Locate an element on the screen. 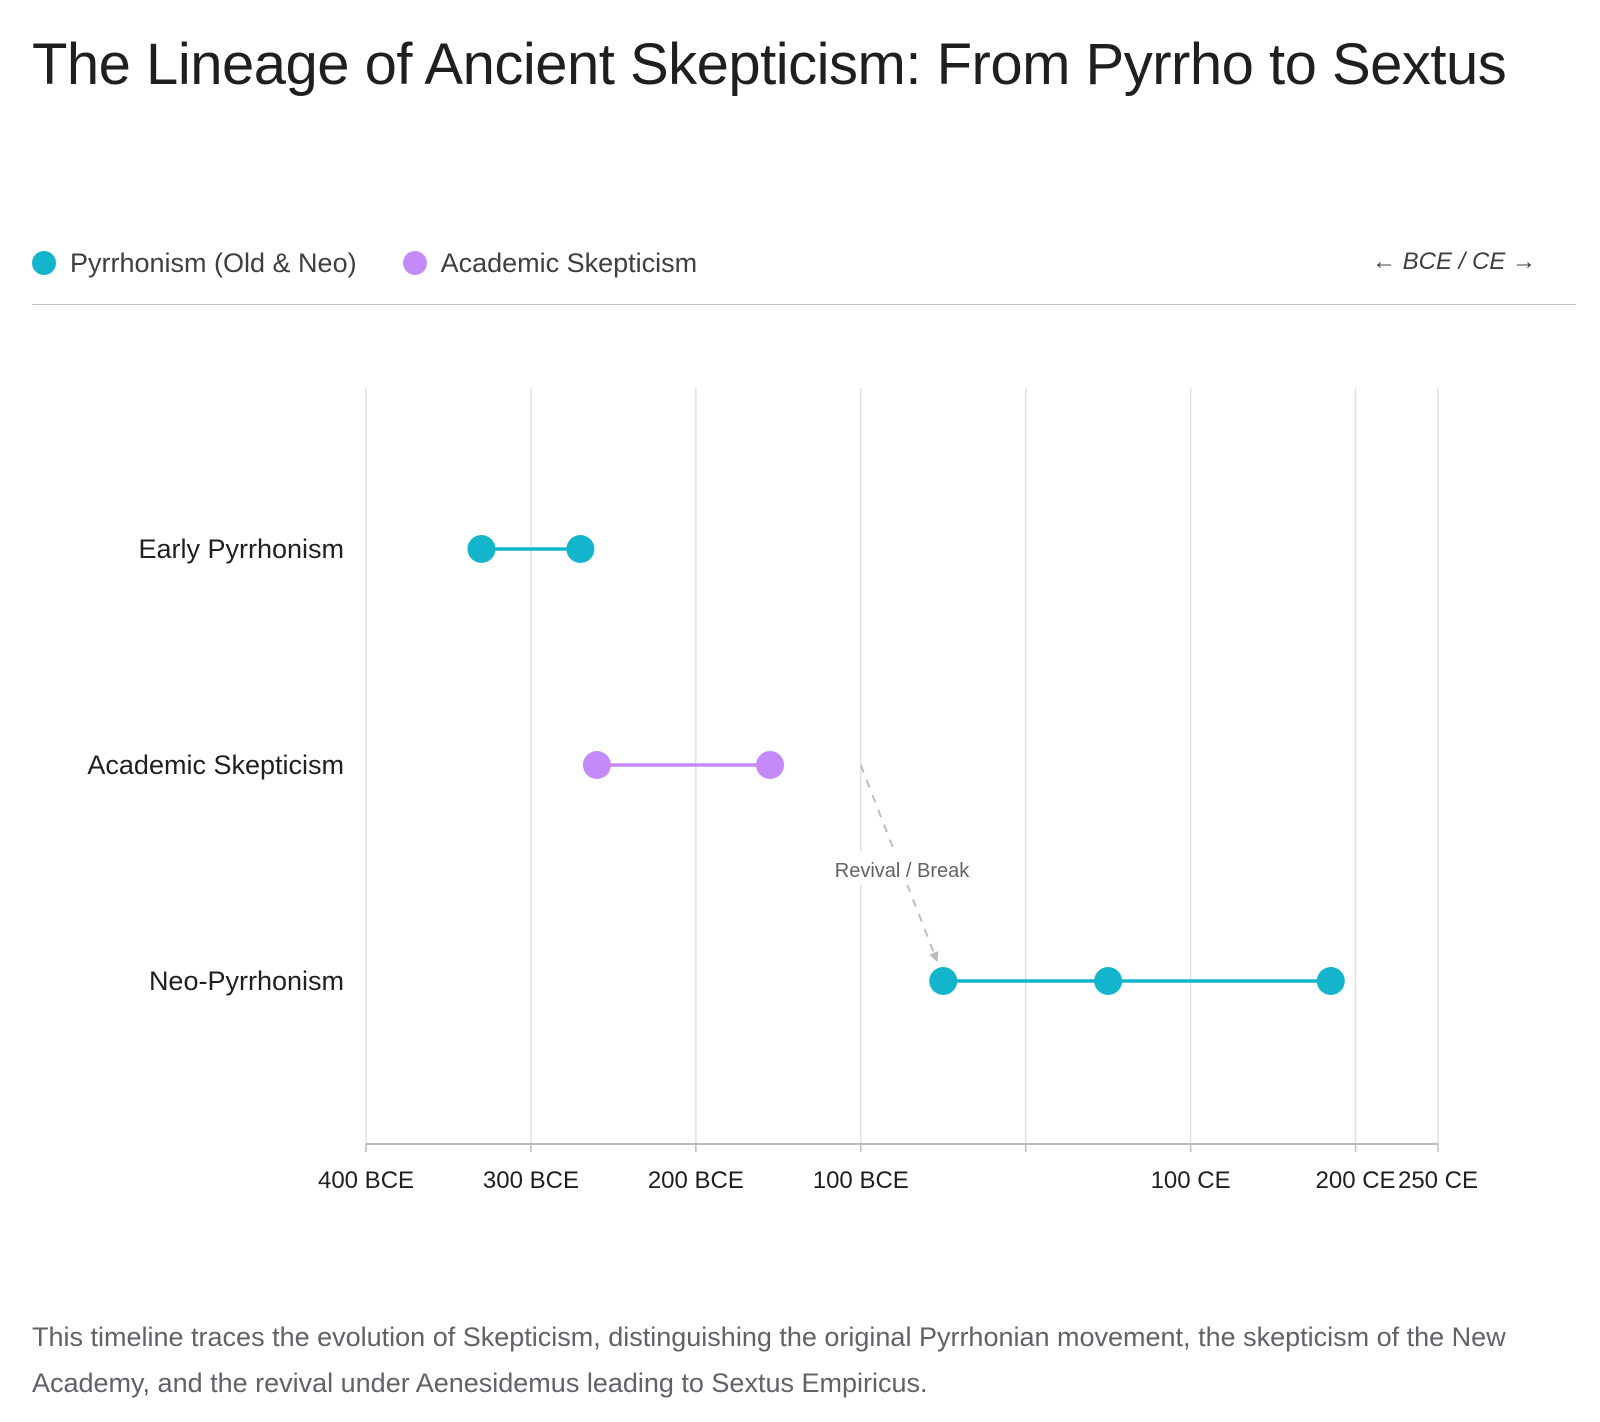  category-label-1: Academic Skepticism is located at coordinates (215, 765).